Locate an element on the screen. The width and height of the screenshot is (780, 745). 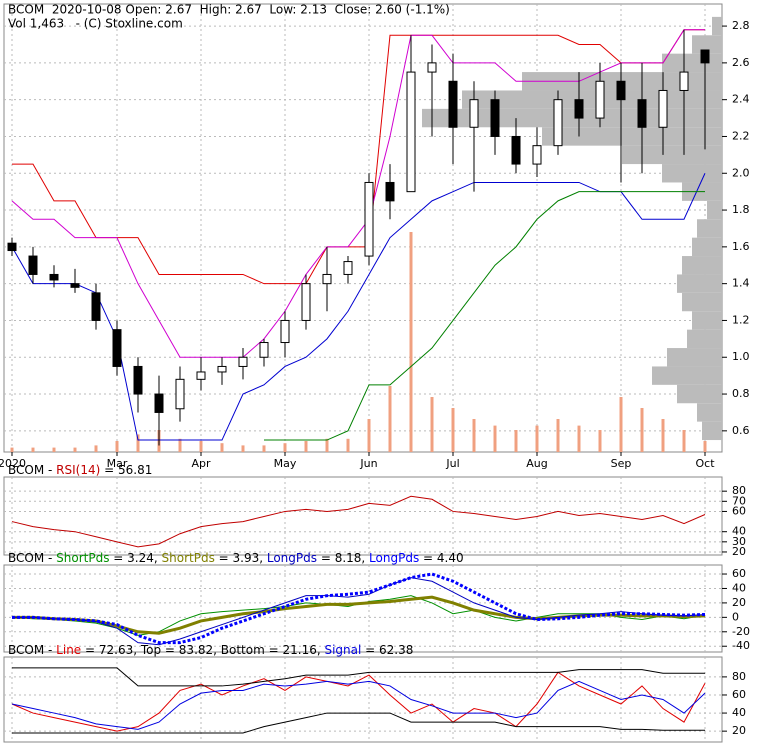
legend-value: = 21.16, is located at coordinates (295, 650).